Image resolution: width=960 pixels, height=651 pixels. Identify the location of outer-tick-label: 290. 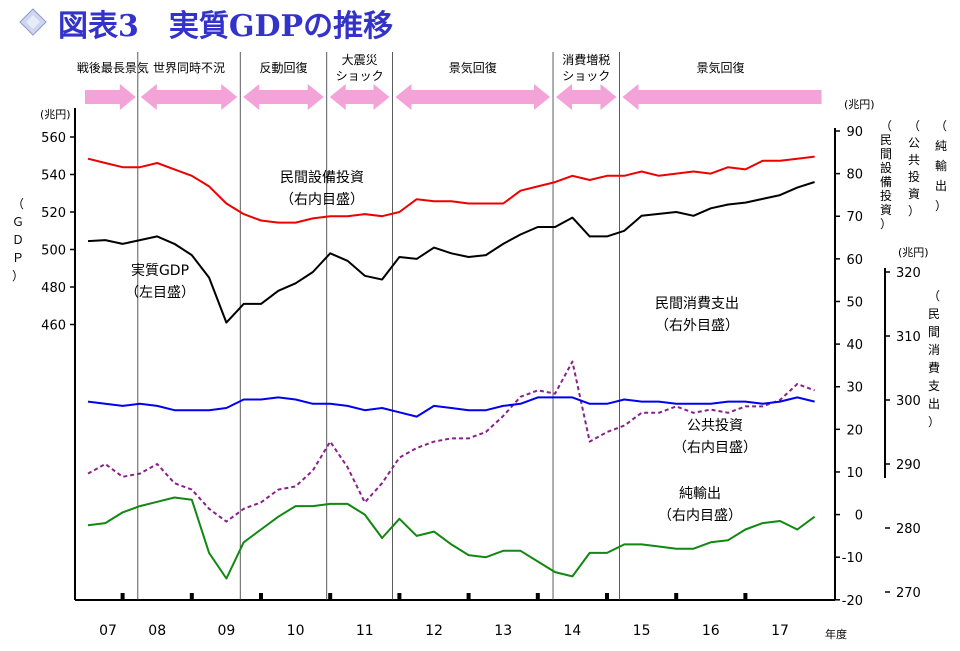
(908, 465).